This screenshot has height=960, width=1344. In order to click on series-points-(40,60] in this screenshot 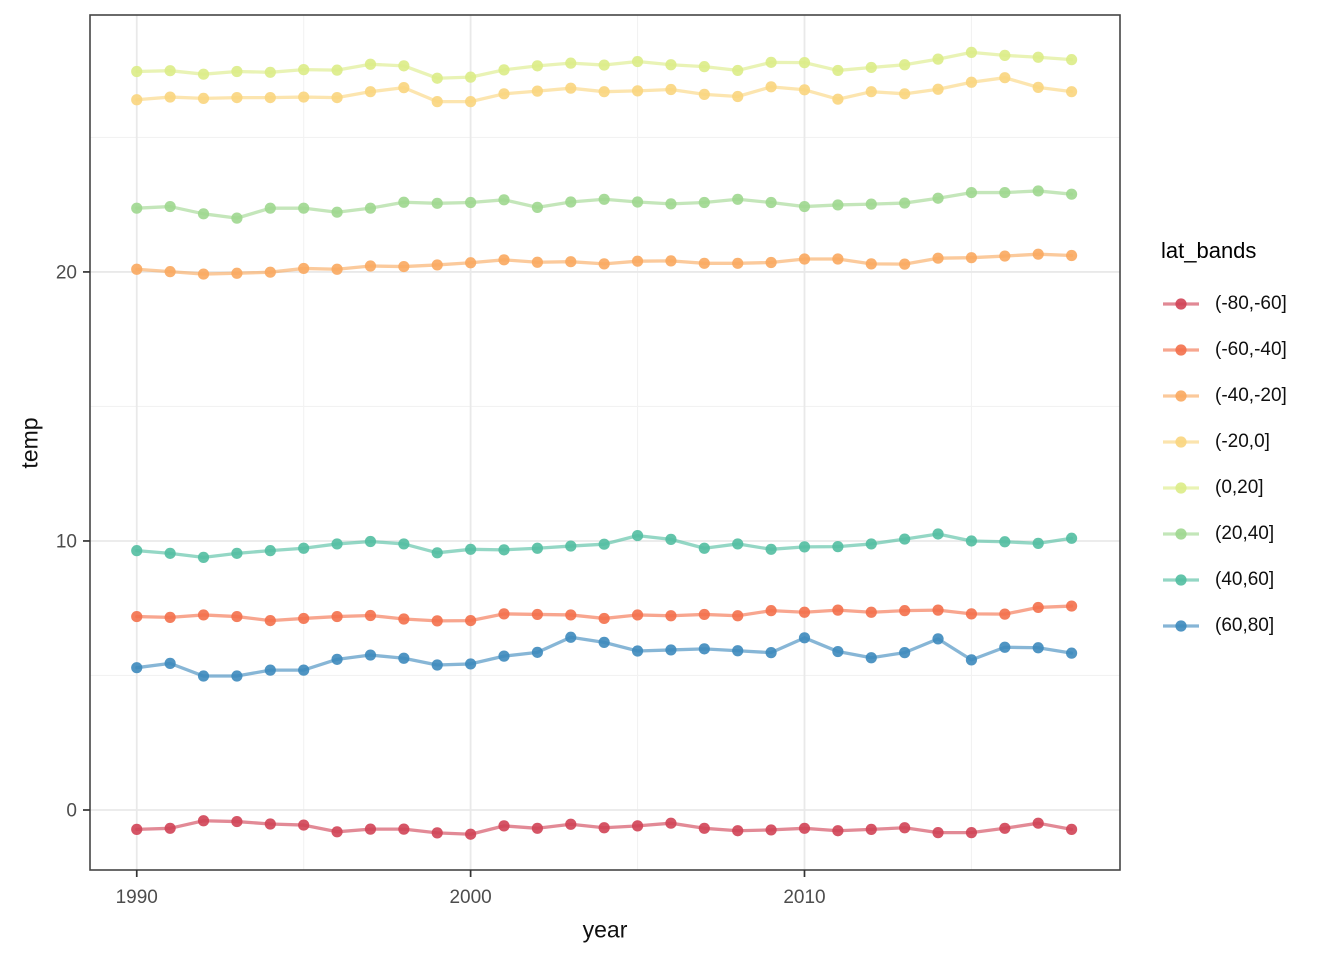, I will do `click(604, 545)`.